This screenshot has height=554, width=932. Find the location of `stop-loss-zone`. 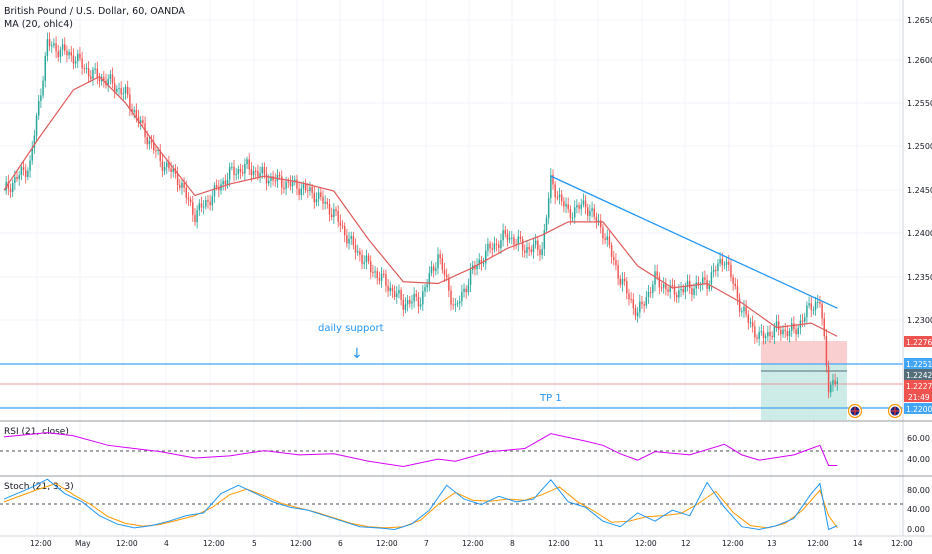

stop-loss-zone is located at coordinates (804, 352).